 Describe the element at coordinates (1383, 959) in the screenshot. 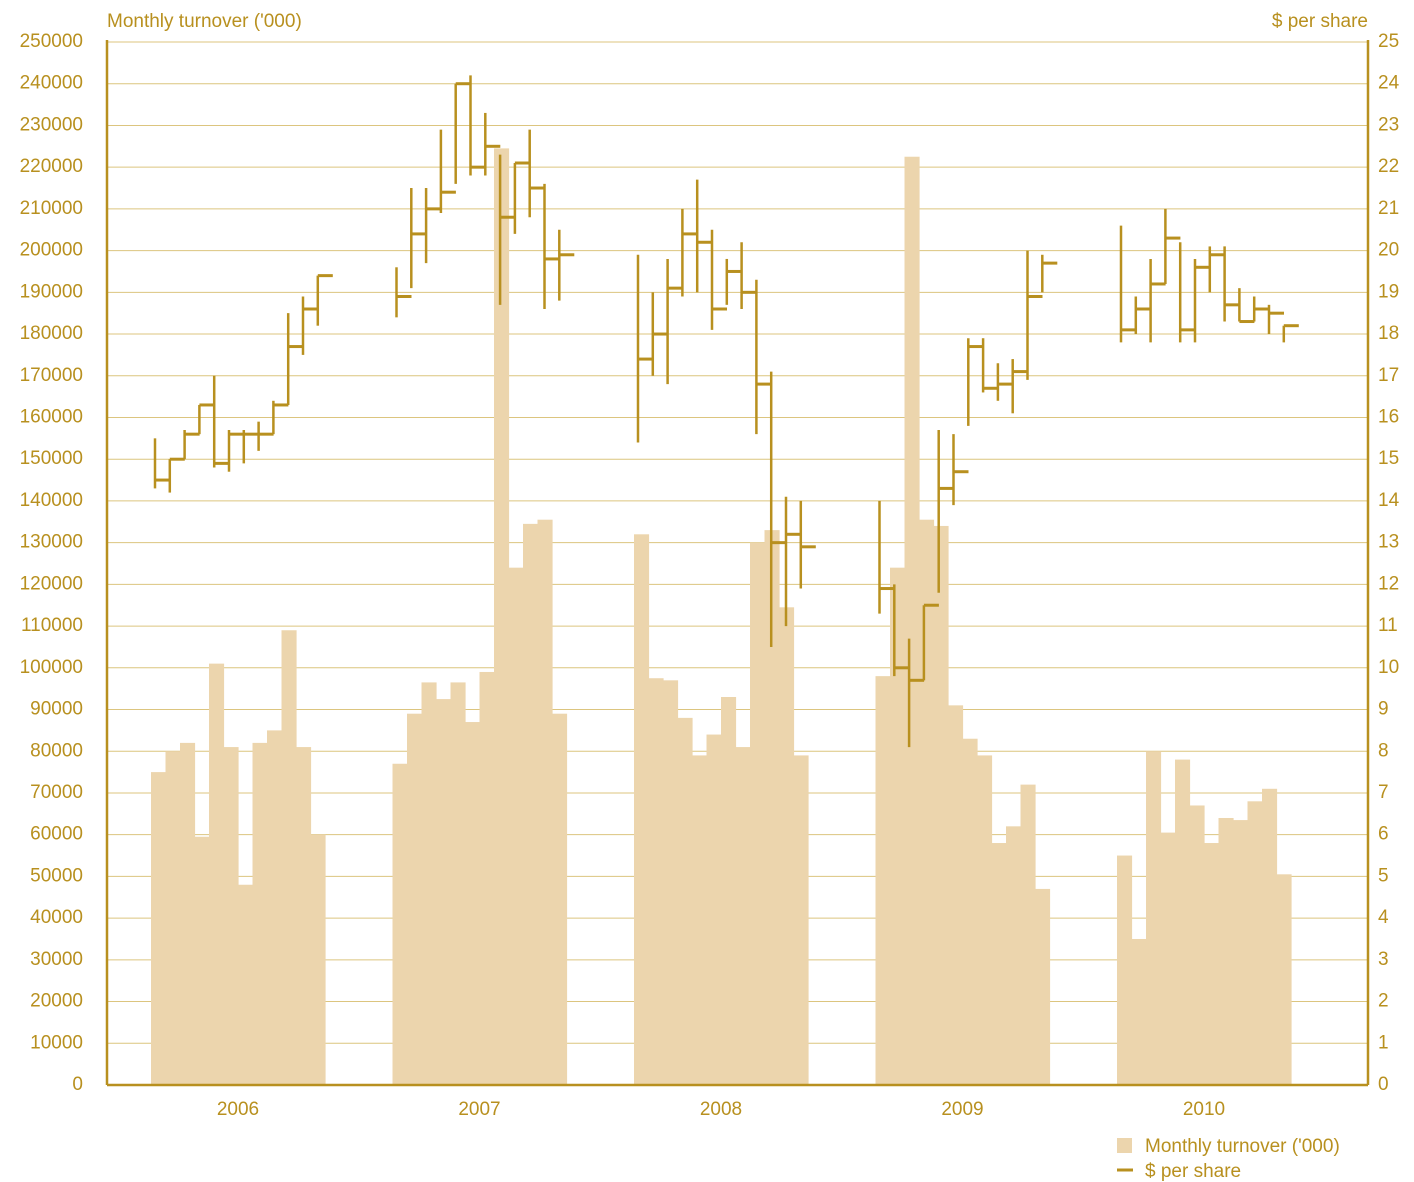

I see `y2-tick-label: 3` at that location.